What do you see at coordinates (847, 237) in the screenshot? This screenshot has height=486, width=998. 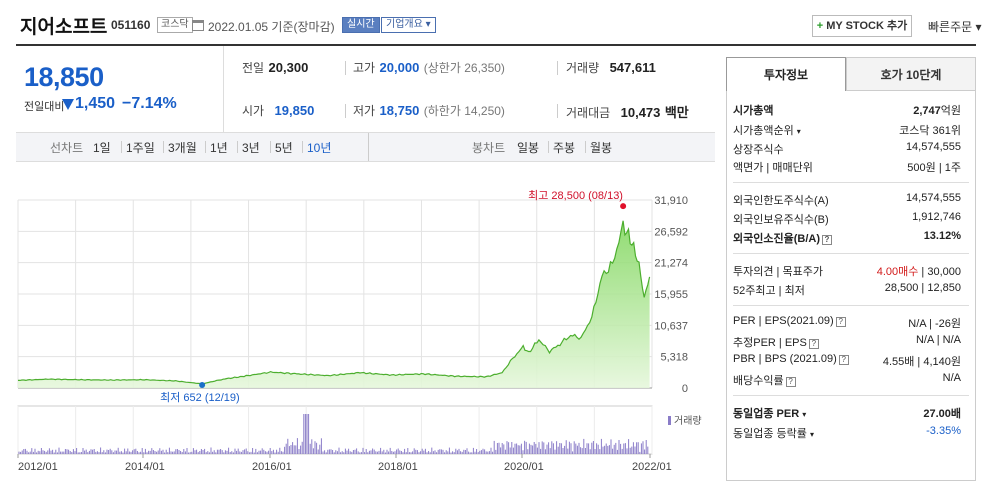 I see `foreign-rate-row: 외국인소진율(B/A)? 13.12%` at bounding box center [847, 237].